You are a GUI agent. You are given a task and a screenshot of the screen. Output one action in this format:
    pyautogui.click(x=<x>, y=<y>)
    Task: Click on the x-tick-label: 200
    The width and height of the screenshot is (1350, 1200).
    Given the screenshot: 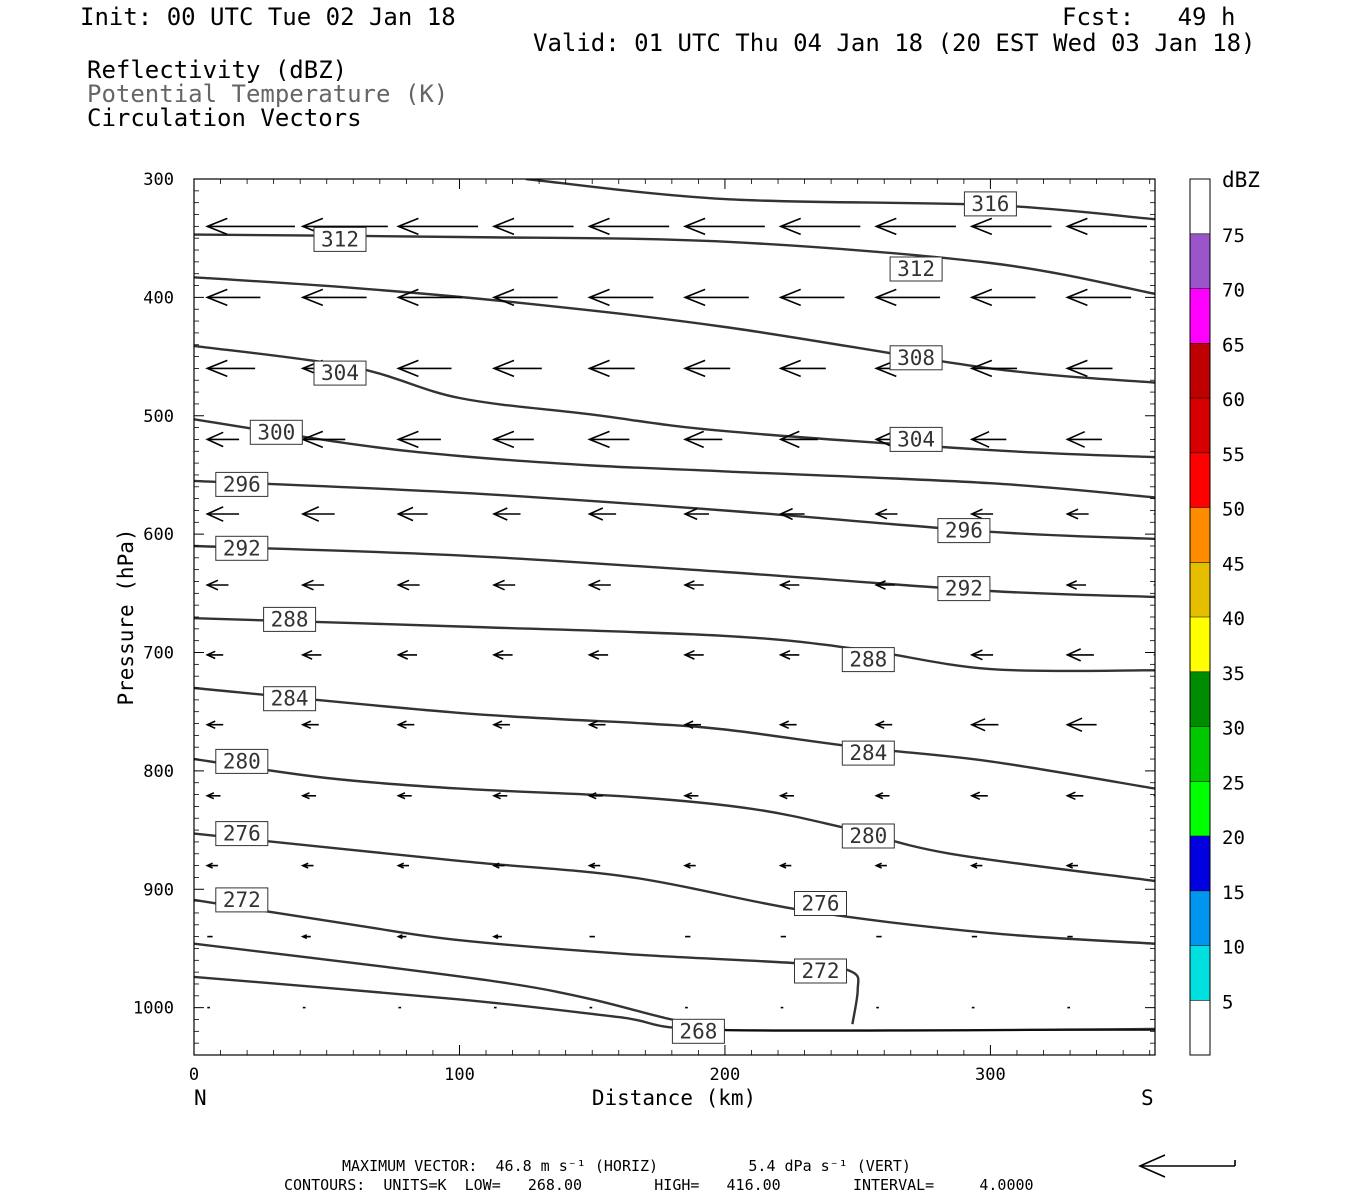 What is the action you would take?
    pyautogui.click(x=725, y=1075)
    